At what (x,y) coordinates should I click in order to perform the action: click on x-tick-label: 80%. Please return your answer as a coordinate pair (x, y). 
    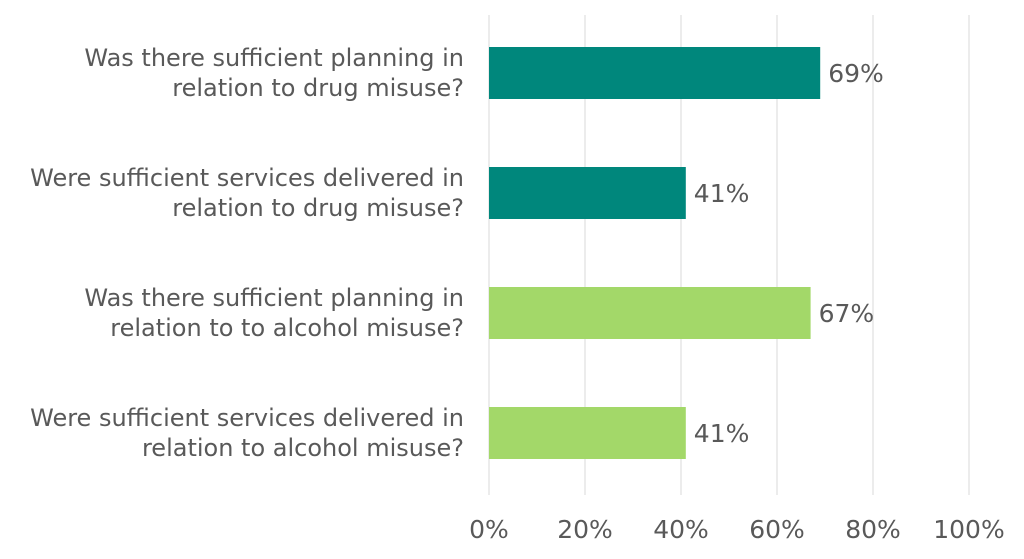
    Looking at the image, I should click on (873, 529).